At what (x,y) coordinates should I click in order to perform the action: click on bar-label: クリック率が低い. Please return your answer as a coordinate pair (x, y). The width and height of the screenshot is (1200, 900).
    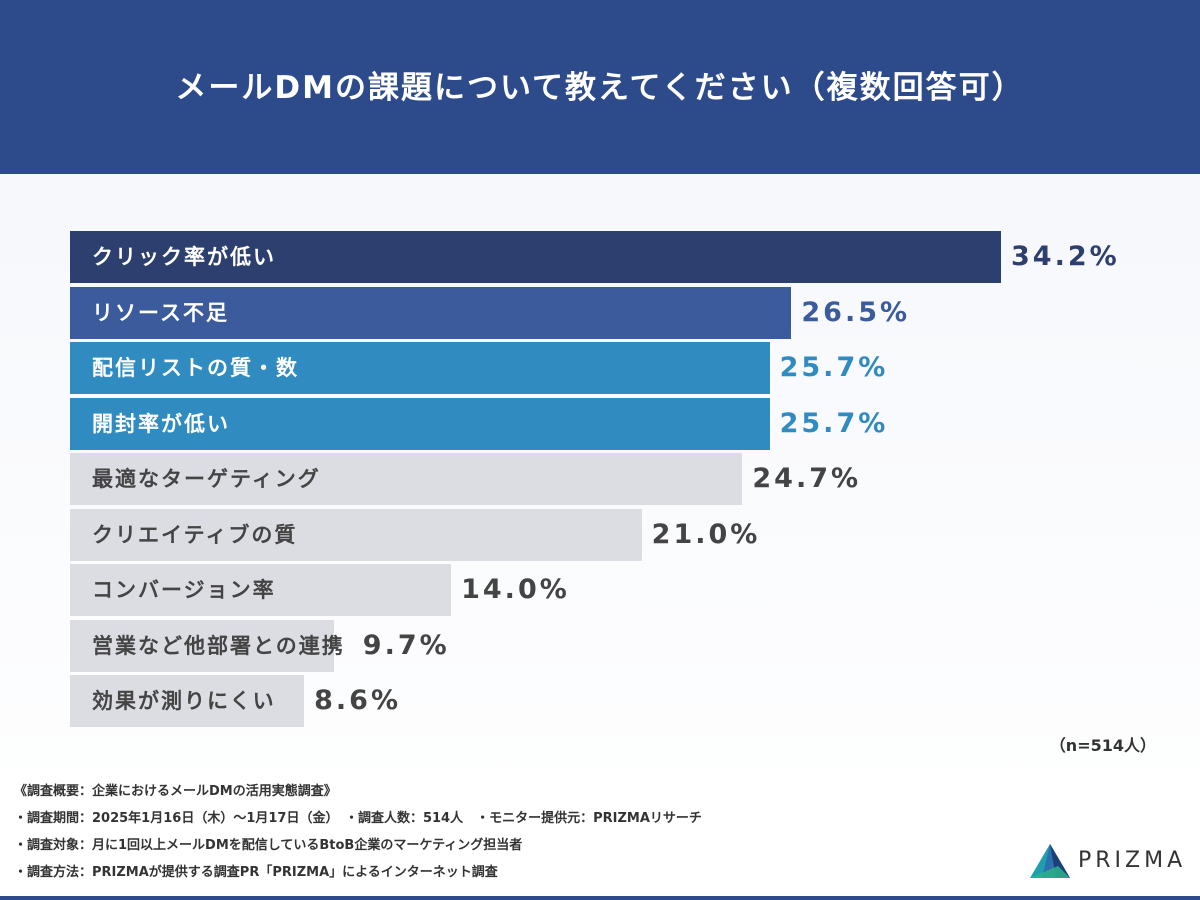
    Looking at the image, I should click on (184, 257).